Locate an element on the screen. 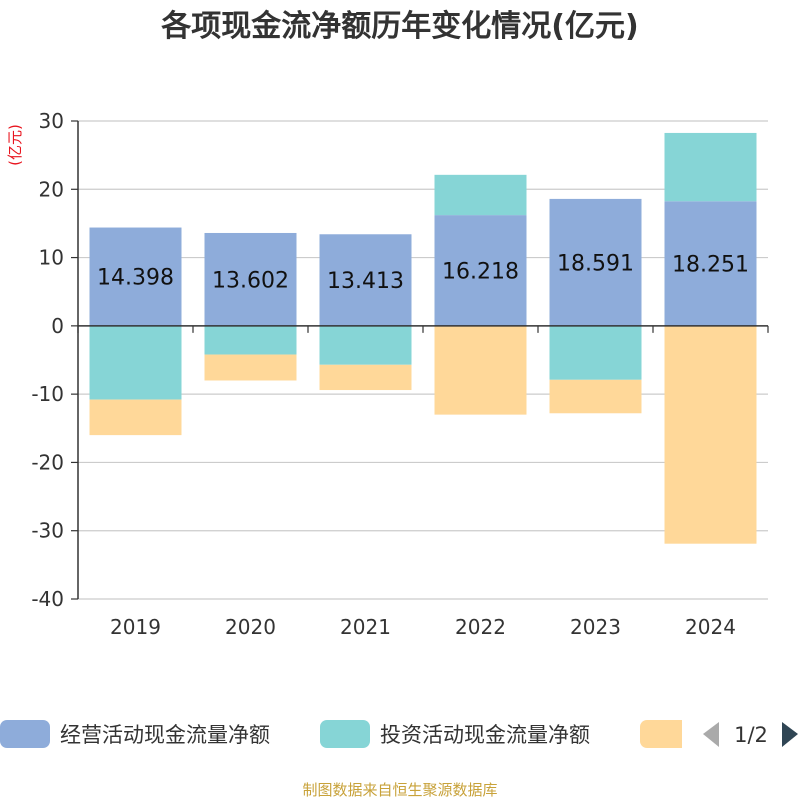 This screenshot has height=800, width=800. legend-clip-mask is located at coordinates (691, 734).